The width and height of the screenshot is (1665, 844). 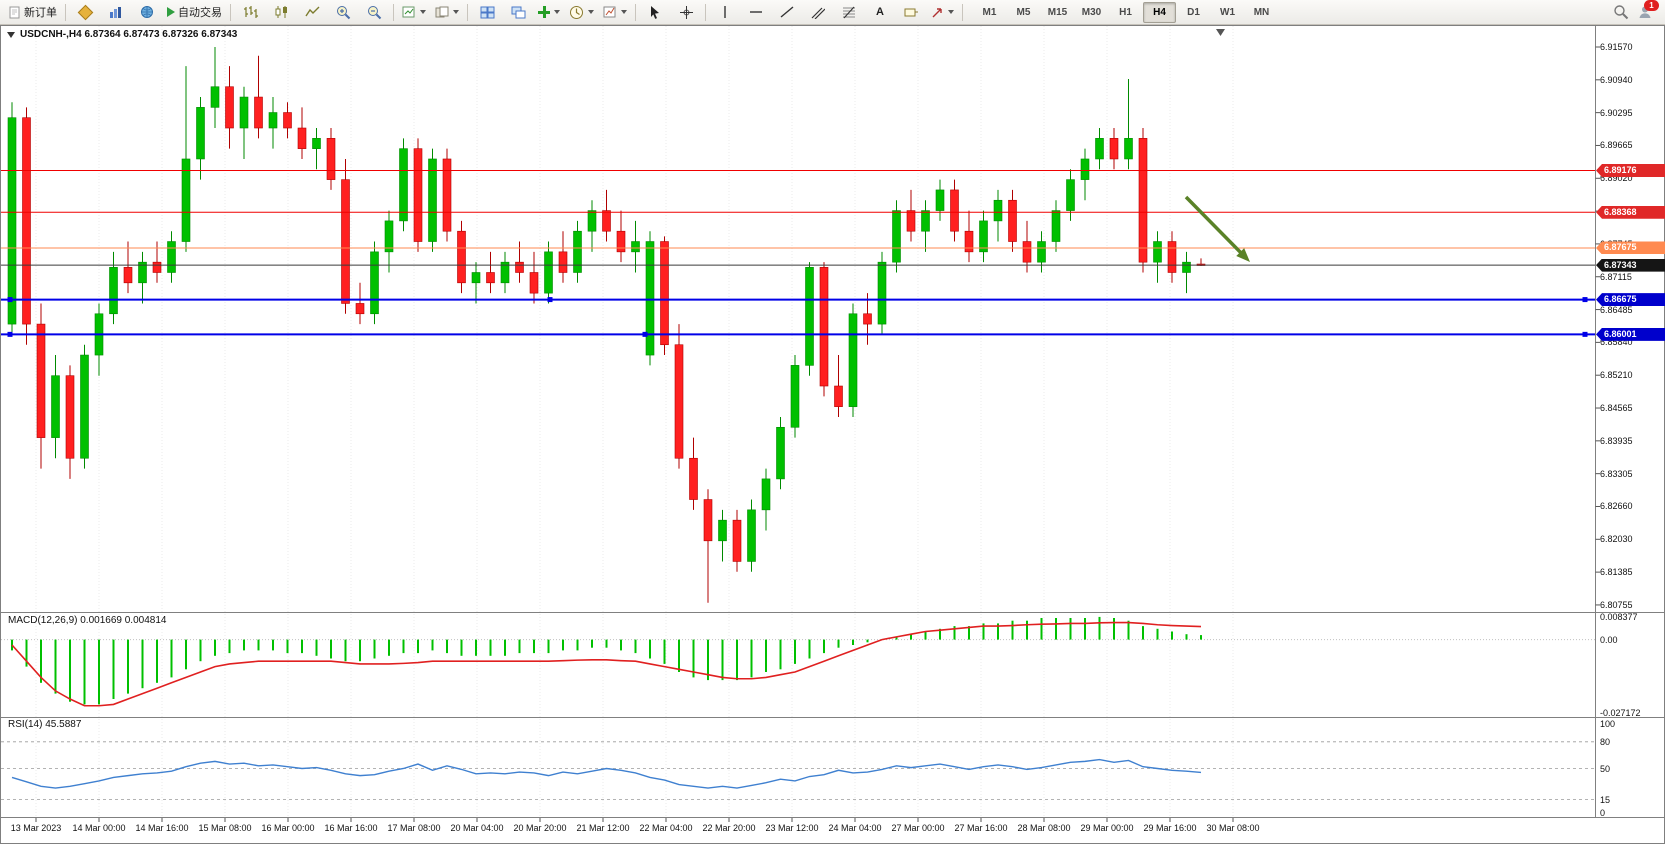 I want to click on period-button, so click(x=581, y=12).